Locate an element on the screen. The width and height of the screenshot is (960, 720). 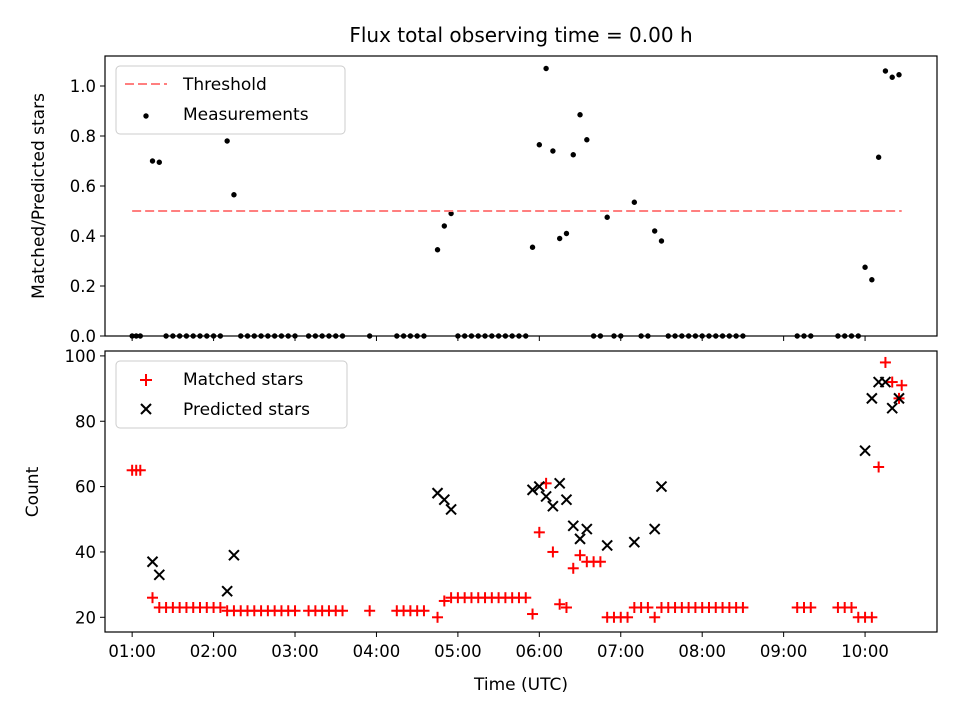
bottom-y-tick-label: 40 is located at coordinates (85, 552).